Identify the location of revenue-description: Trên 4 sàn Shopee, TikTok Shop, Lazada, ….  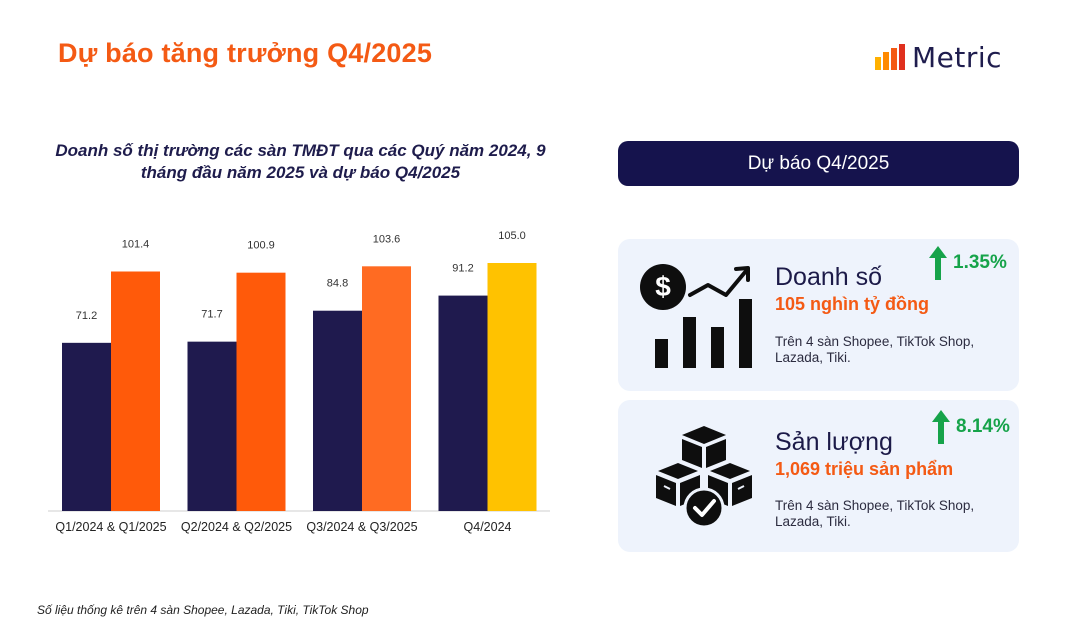
(875, 349).